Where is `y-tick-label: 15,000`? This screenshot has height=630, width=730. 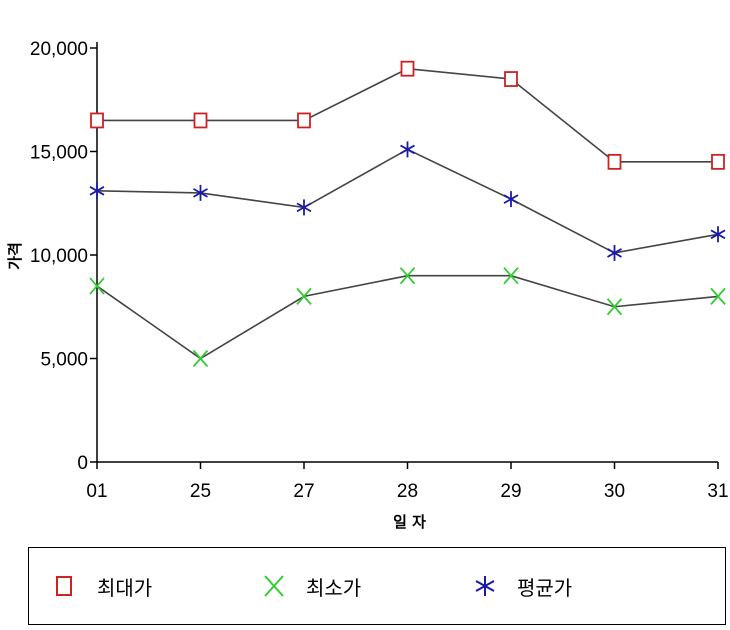
y-tick-label: 15,000 is located at coordinates (59, 153).